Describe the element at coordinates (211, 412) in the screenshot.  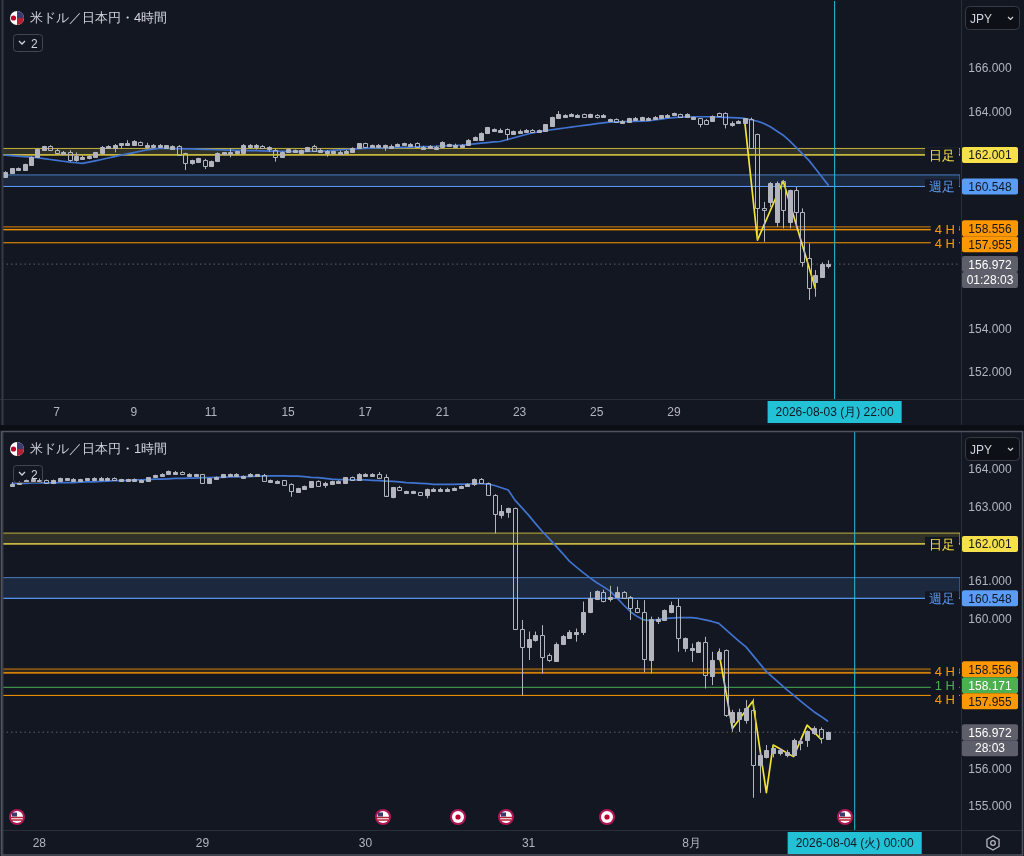
I see `x-tick-label: 11` at that location.